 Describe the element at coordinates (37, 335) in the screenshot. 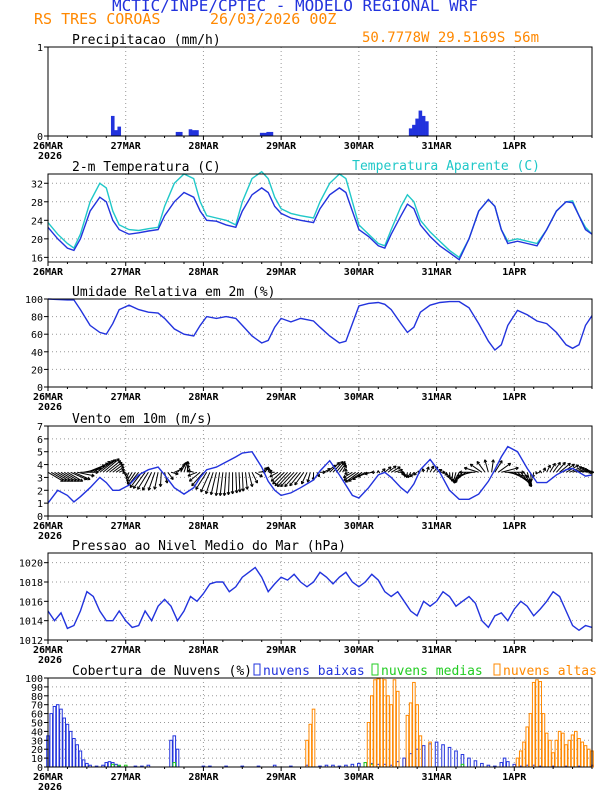

I see `y-tick-label: 60` at that location.